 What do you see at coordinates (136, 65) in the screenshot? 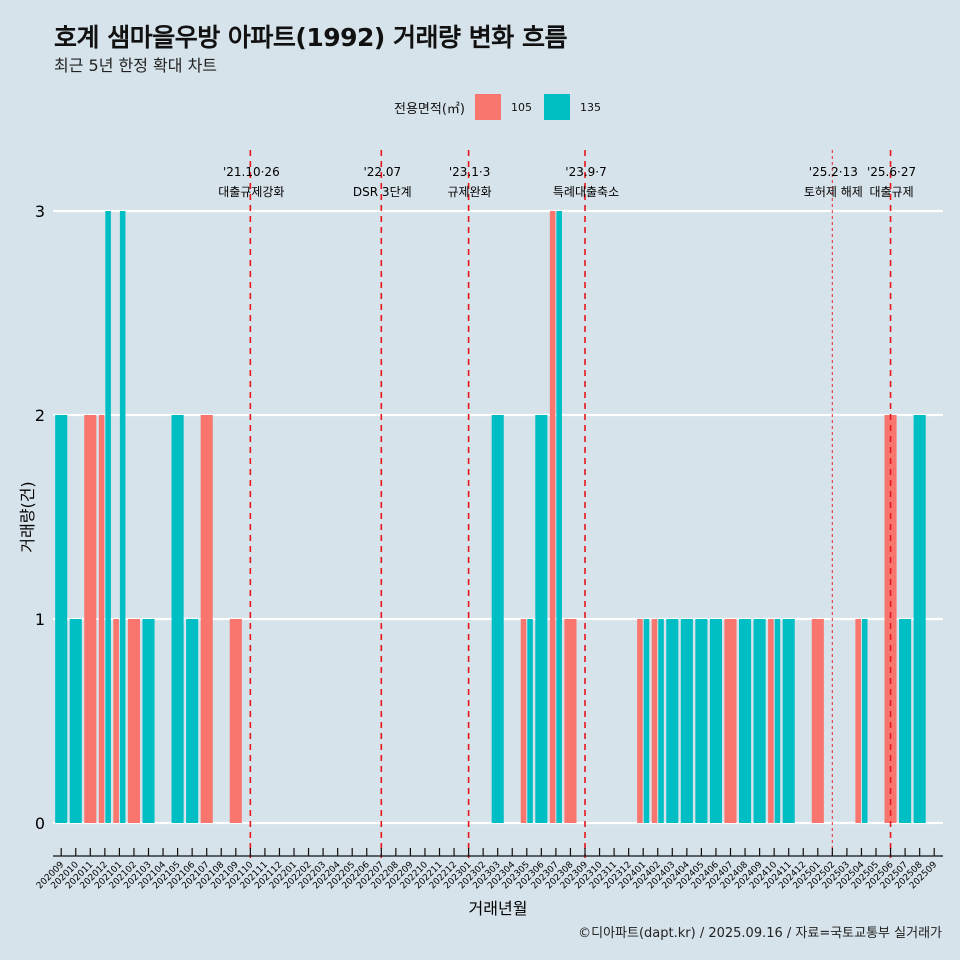
I see `chart-subtitle: 최근 5년 한정 확대 차트` at bounding box center [136, 65].